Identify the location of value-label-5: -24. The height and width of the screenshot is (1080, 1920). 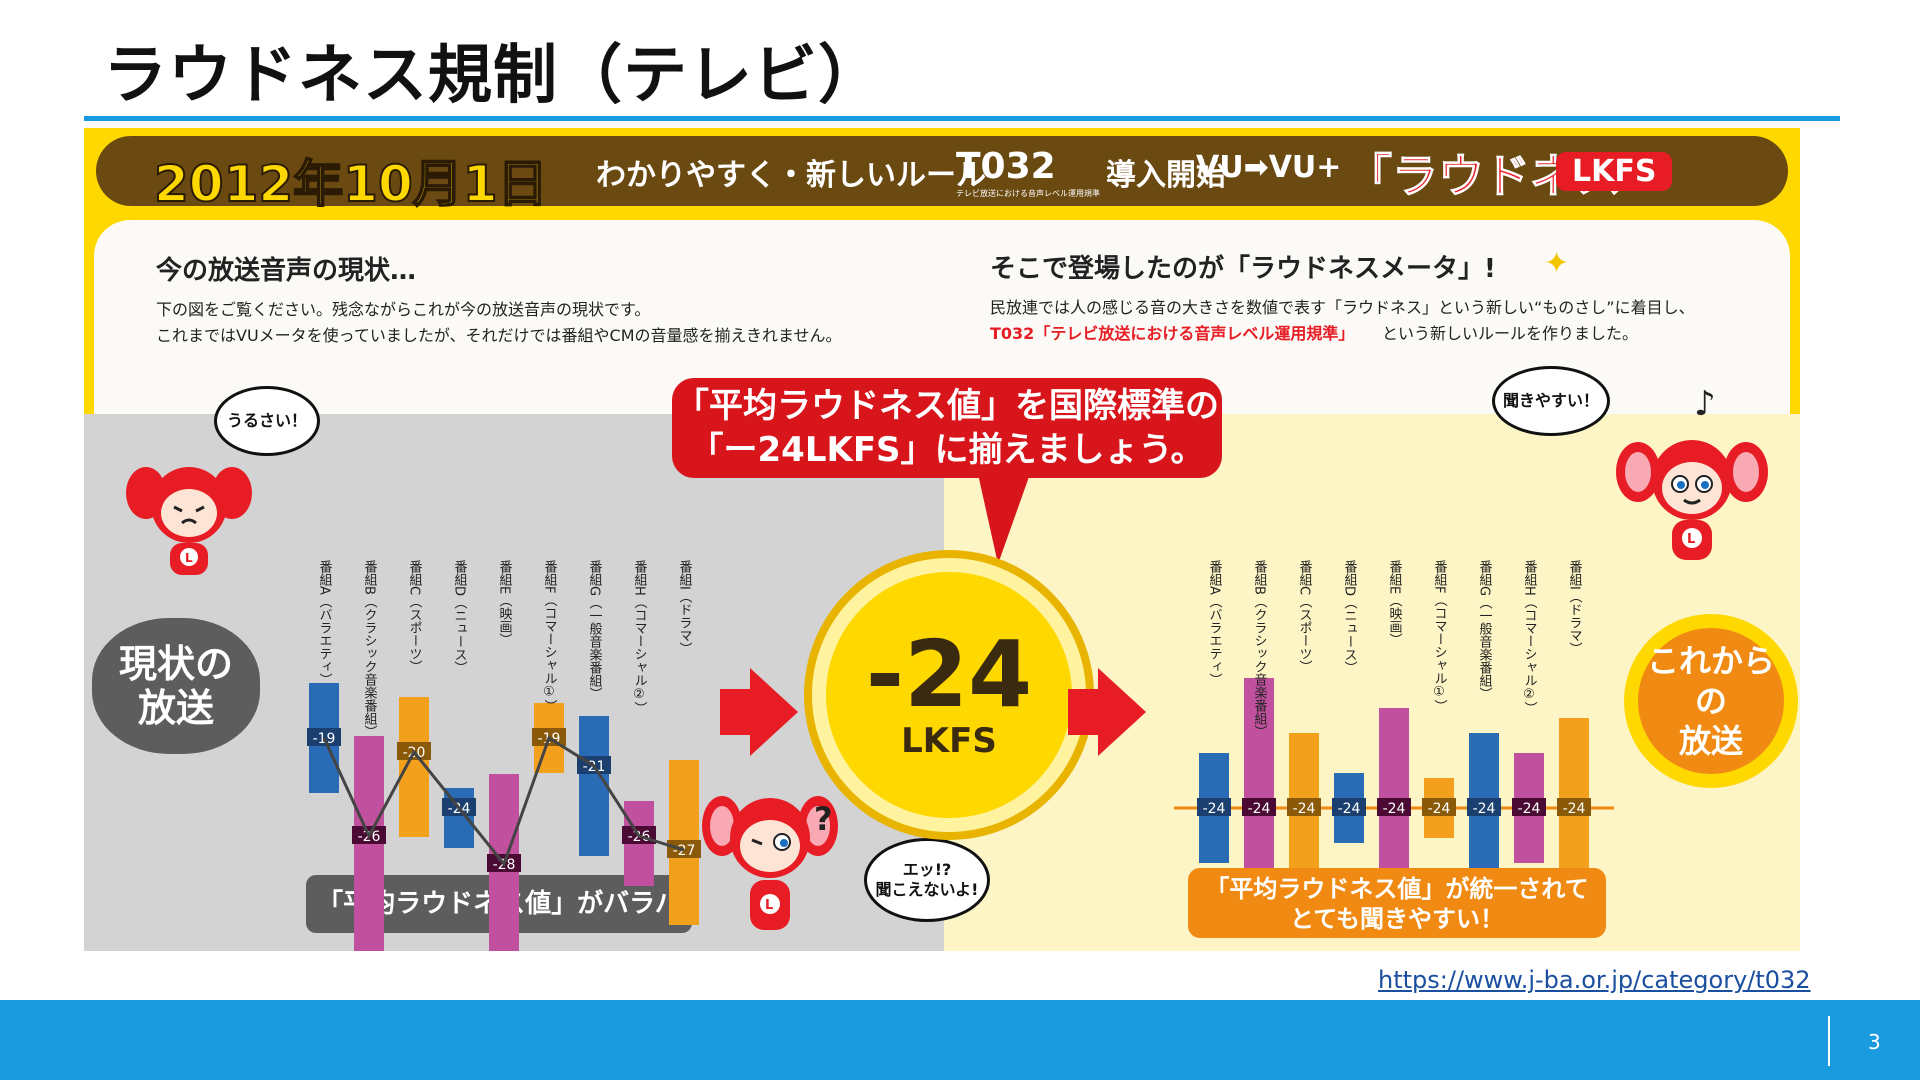
(1439, 809).